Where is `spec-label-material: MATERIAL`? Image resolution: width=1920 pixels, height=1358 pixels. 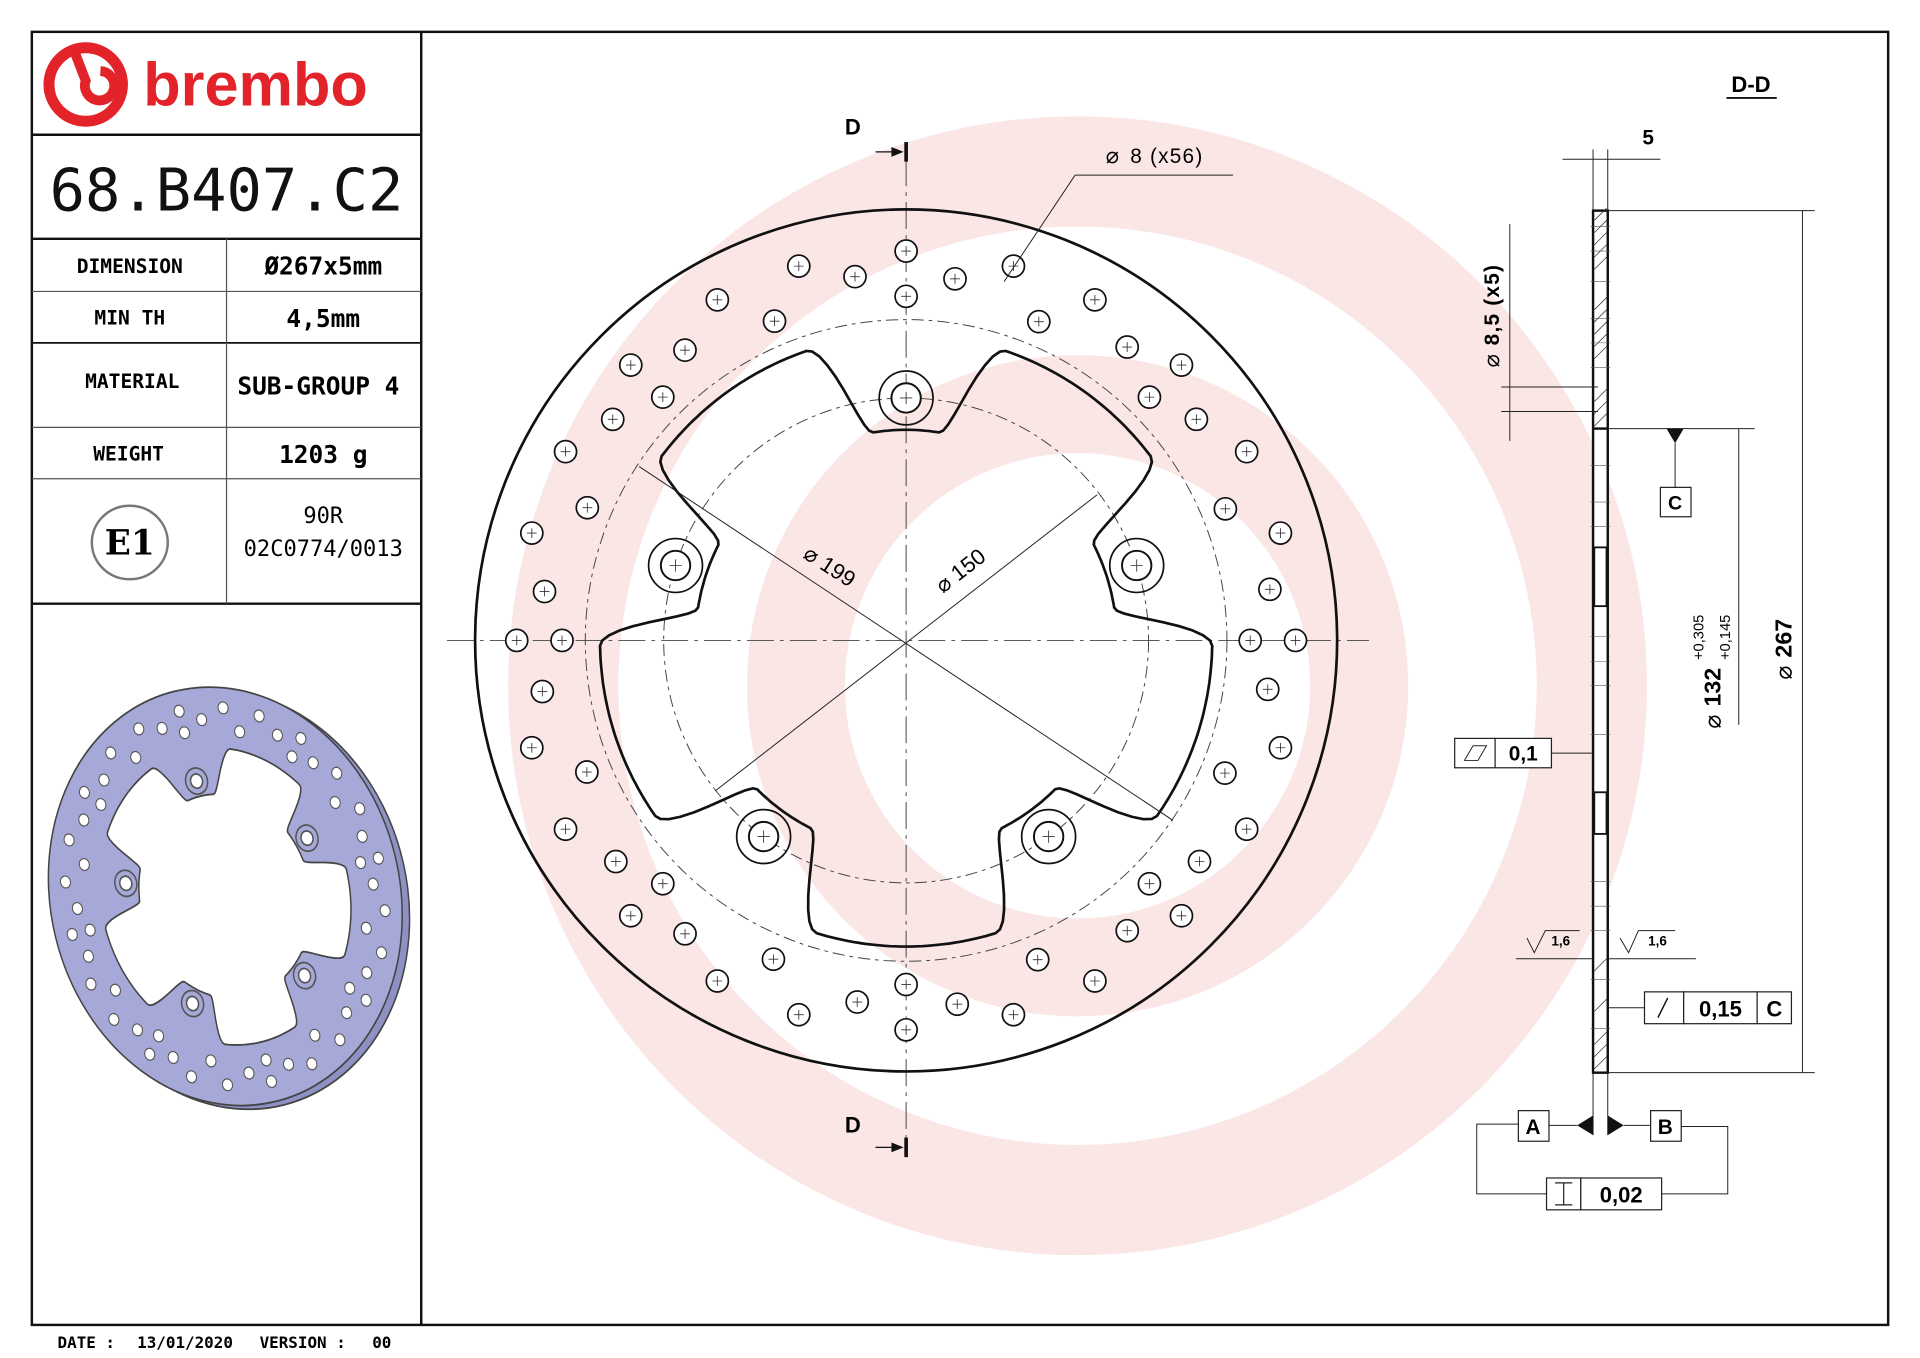
spec-label-material: MATERIAL is located at coordinates (132, 381).